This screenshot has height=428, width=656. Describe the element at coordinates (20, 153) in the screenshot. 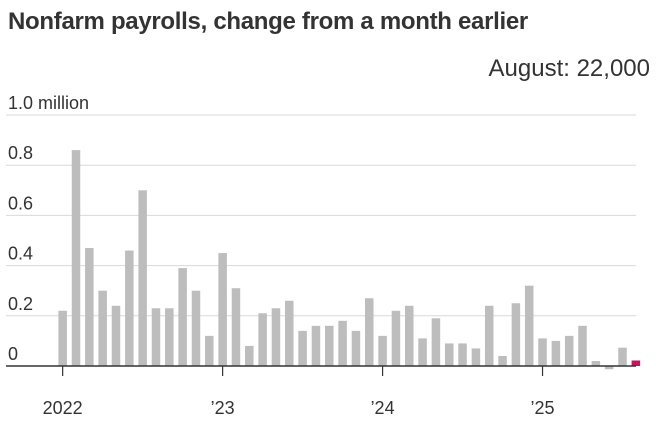

I see `y-tick-label: 0.8` at that location.